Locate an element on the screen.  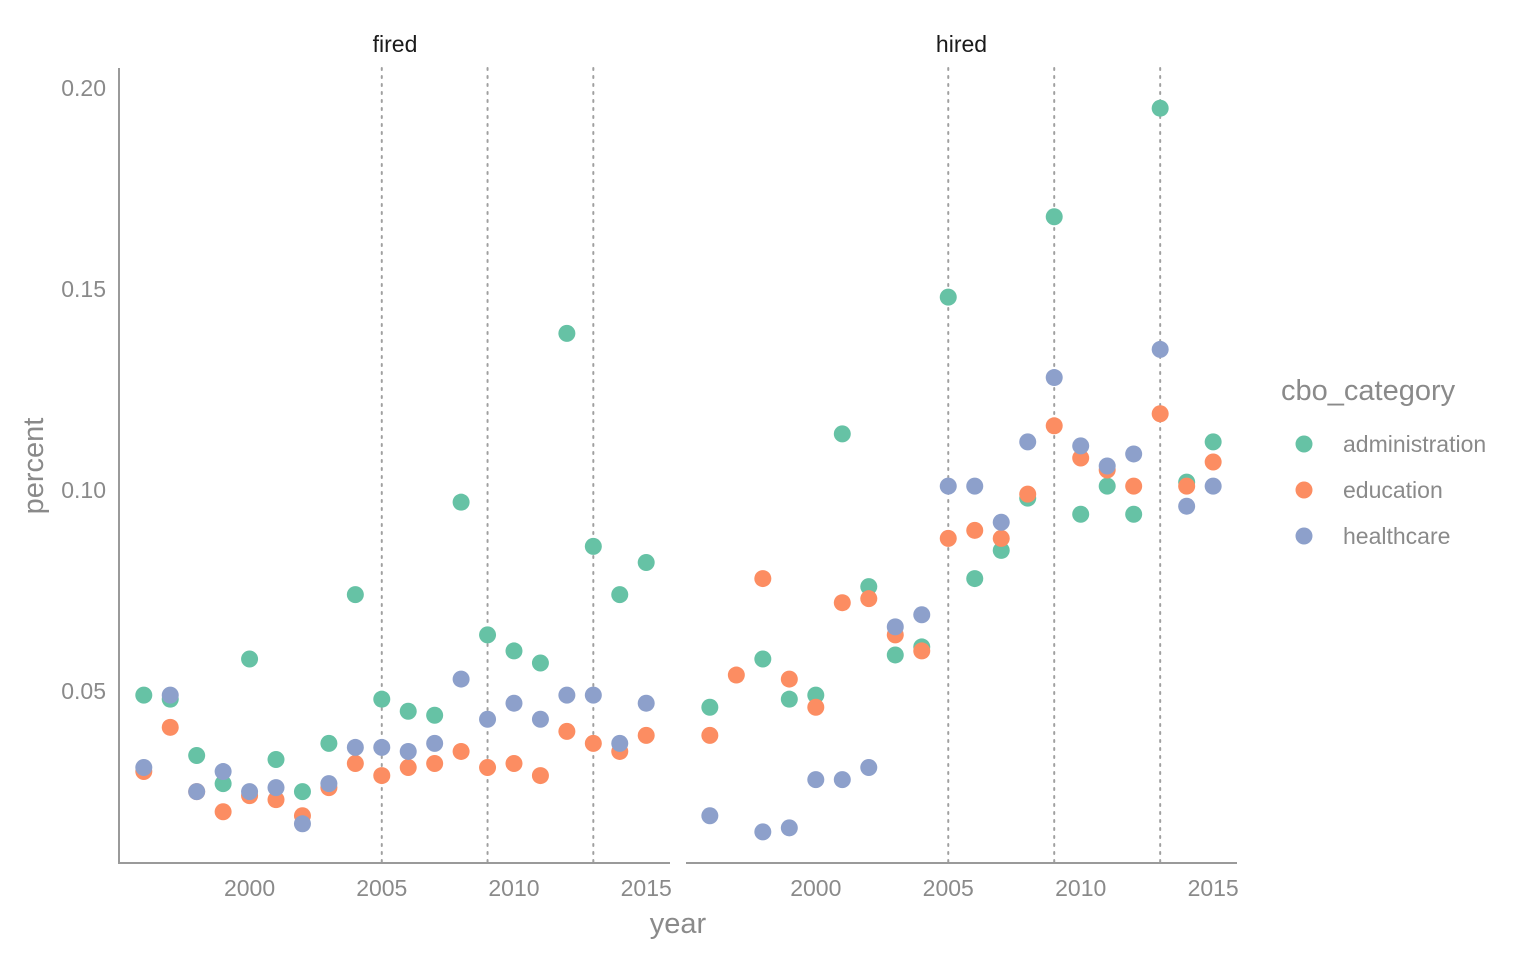
legend-label-education: education is located at coordinates (1393, 490).